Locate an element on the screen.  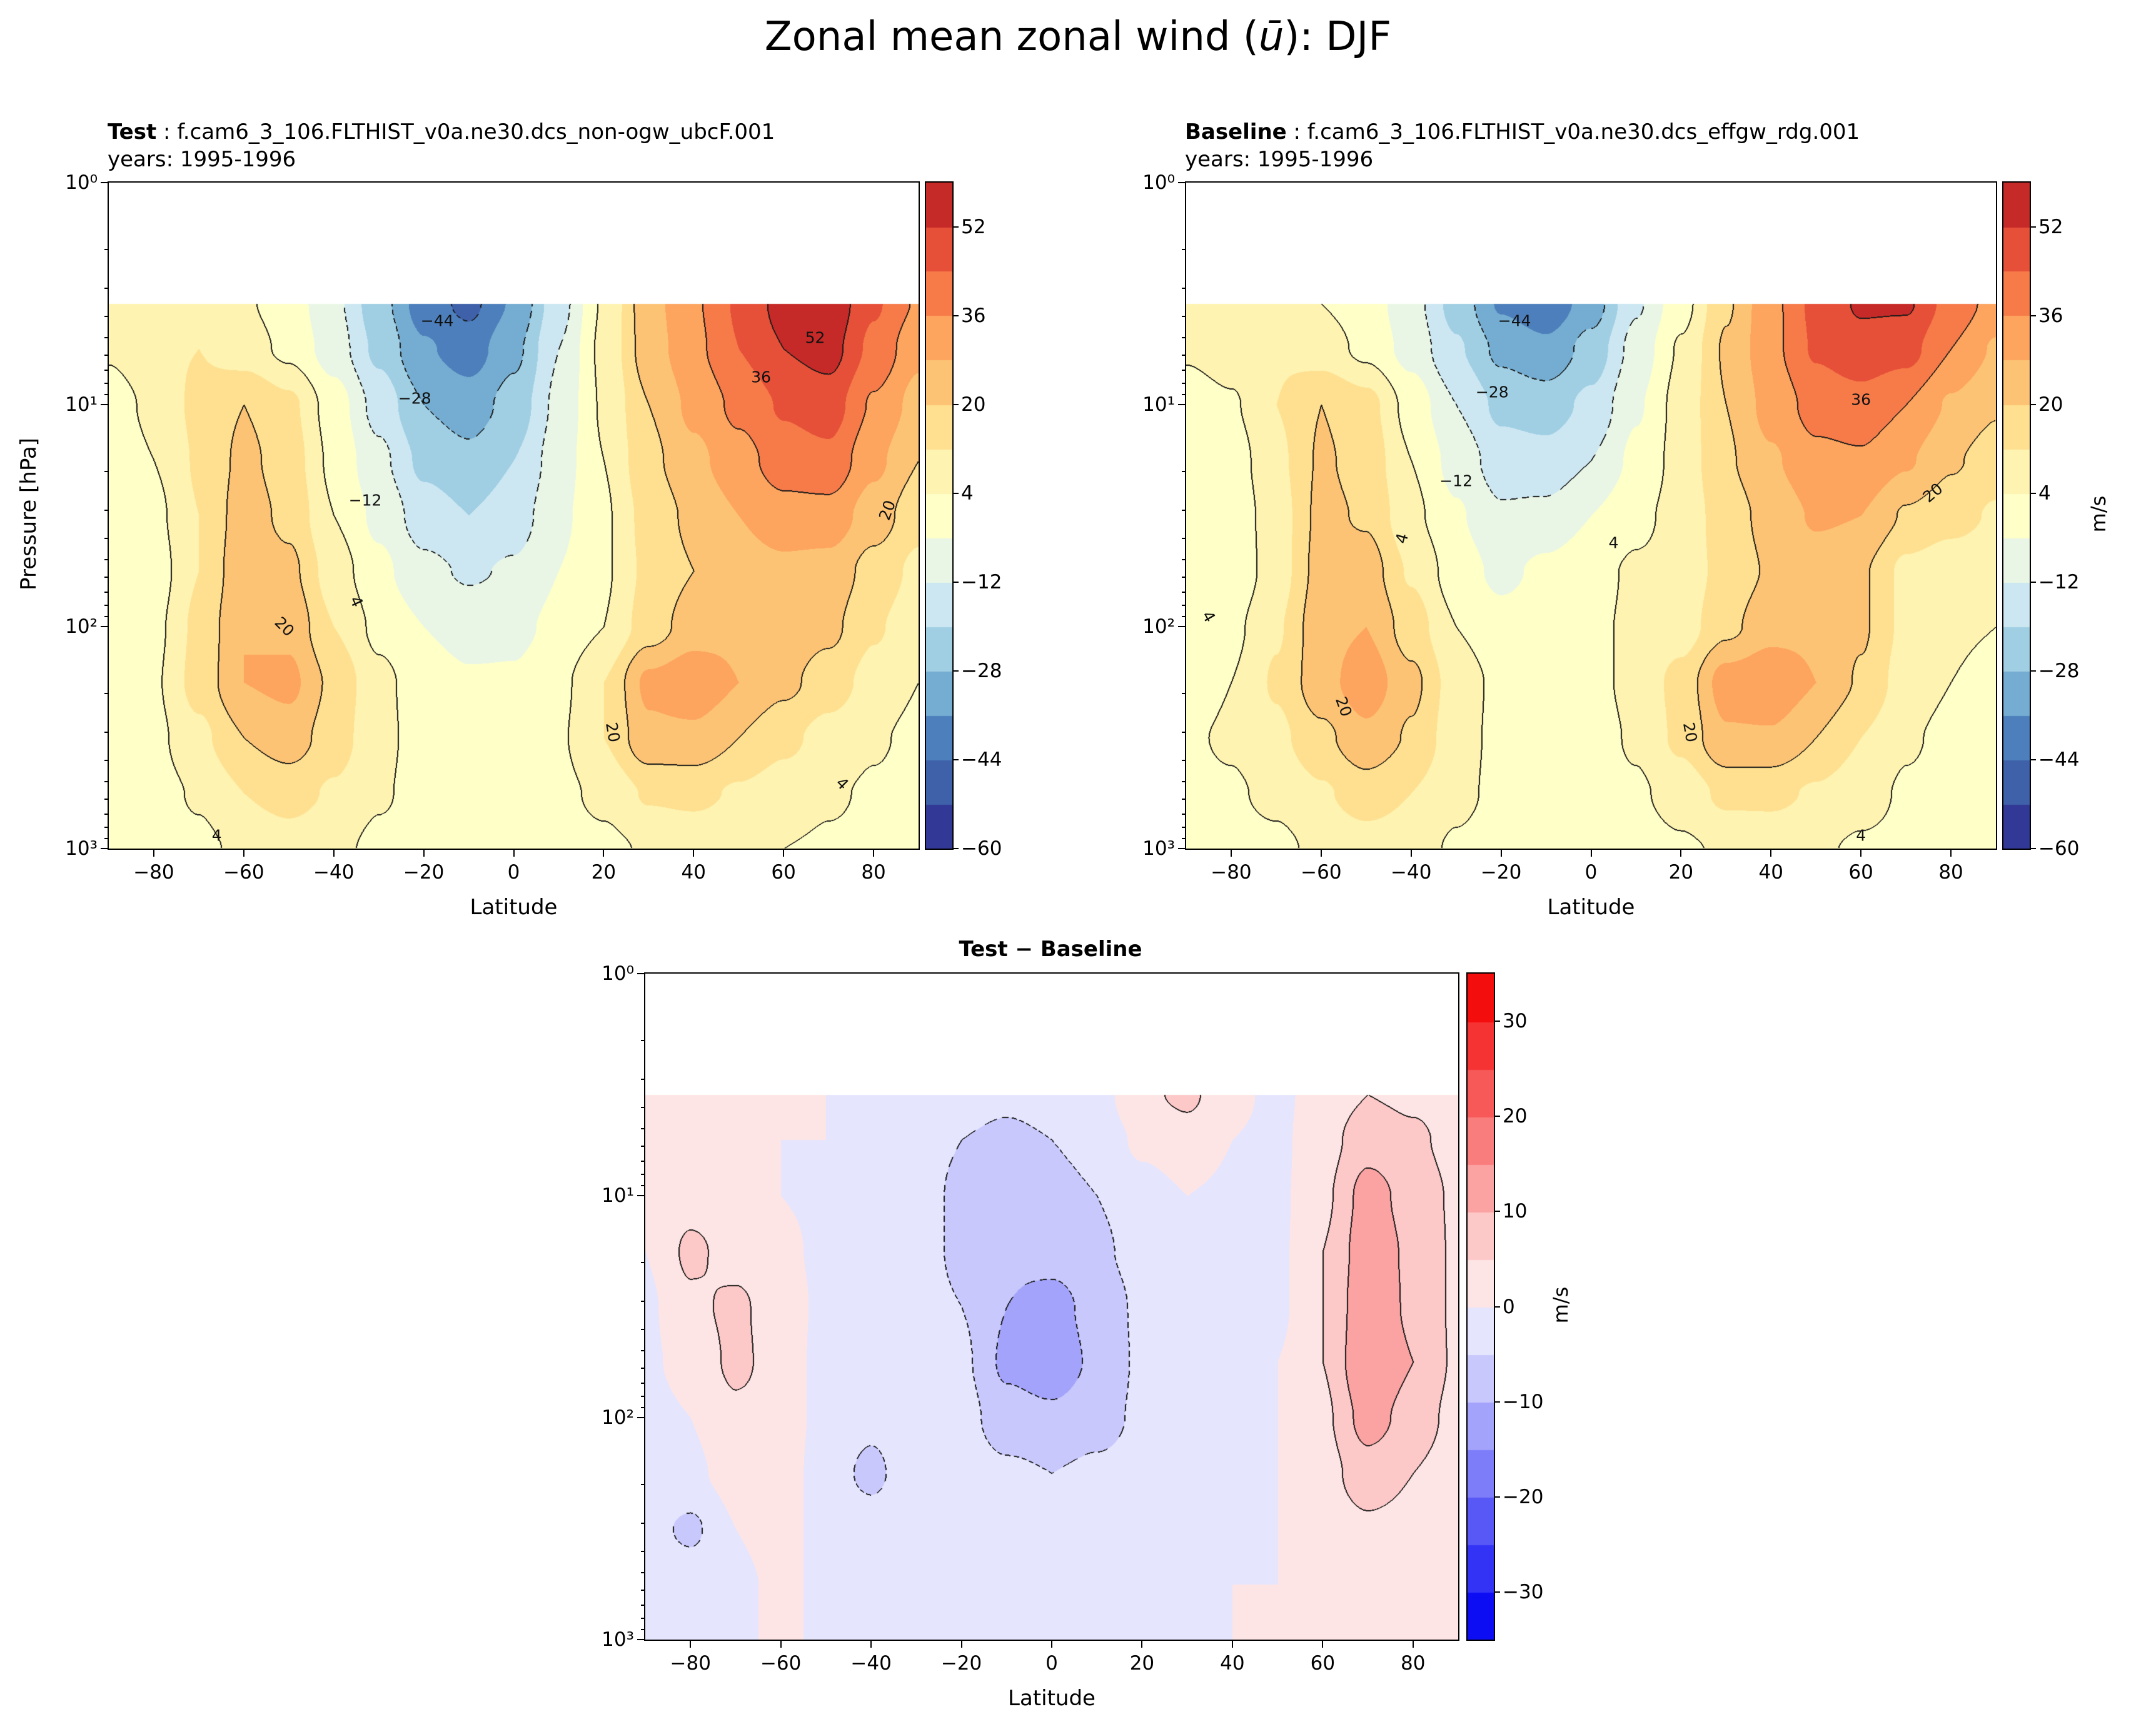
diff-x-axis-label: Latitude is located at coordinates (1052, 1699).